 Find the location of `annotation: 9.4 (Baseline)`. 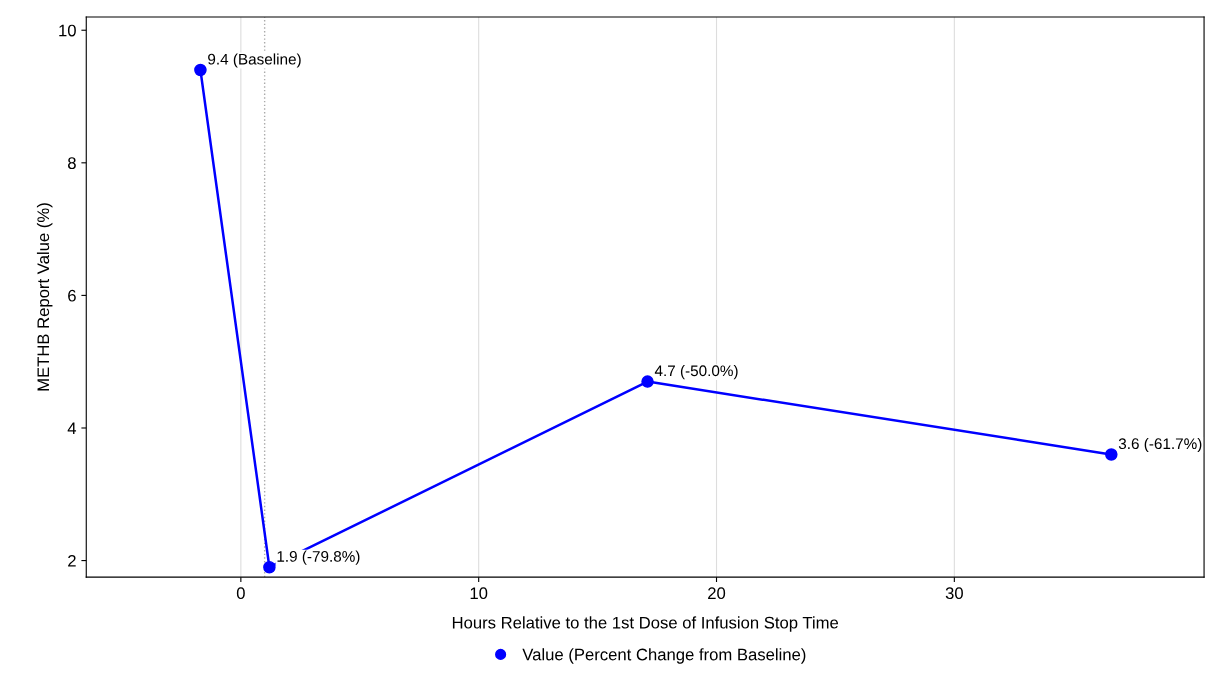

annotation: 9.4 (Baseline) is located at coordinates (254, 60).